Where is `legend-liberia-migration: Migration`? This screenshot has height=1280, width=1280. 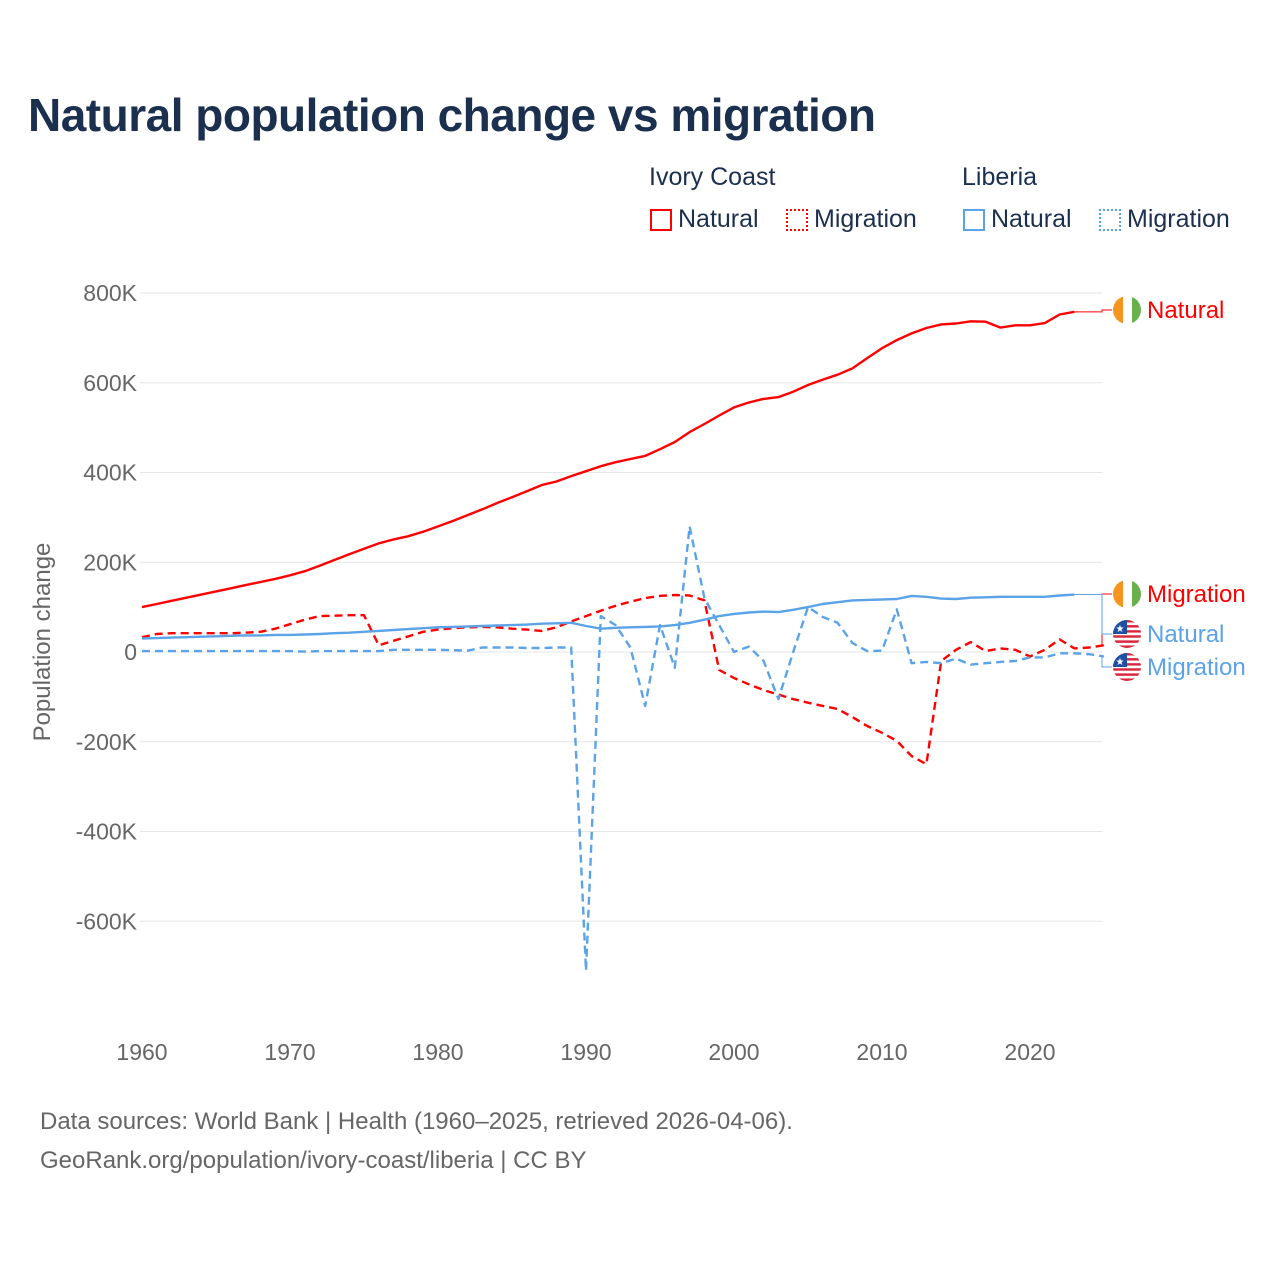
legend-liberia-migration: Migration is located at coordinates (1164, 219).